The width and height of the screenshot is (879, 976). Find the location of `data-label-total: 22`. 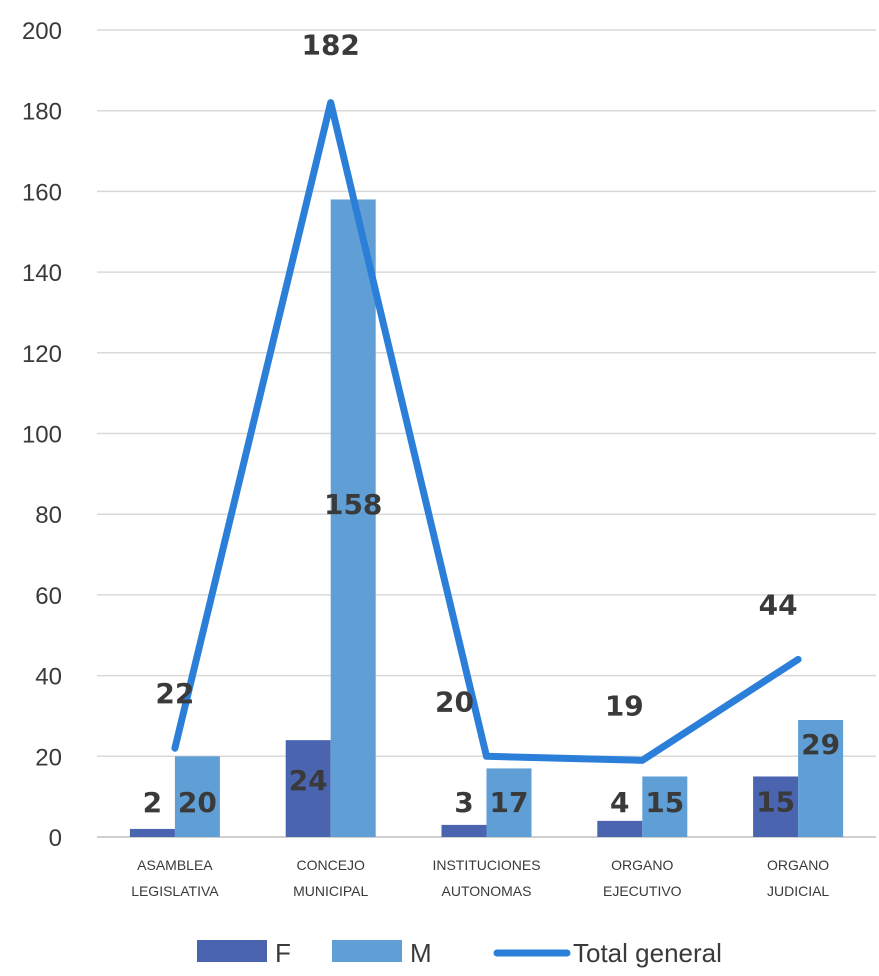

data-label-total: 22 is located at coordinates (174, 693).